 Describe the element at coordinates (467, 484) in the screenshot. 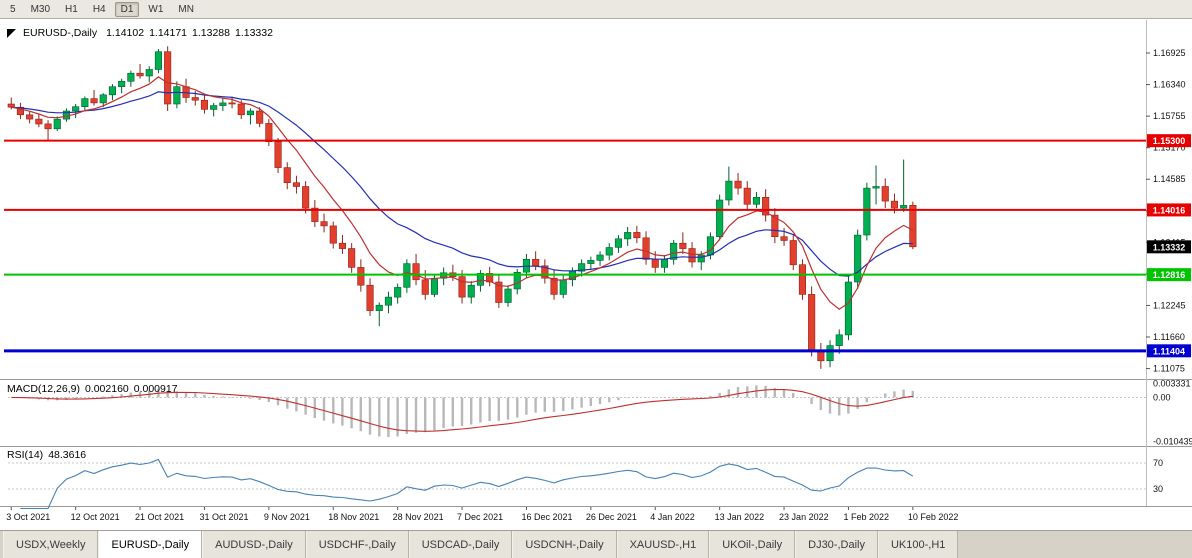

I see `rsi-line` at that location.